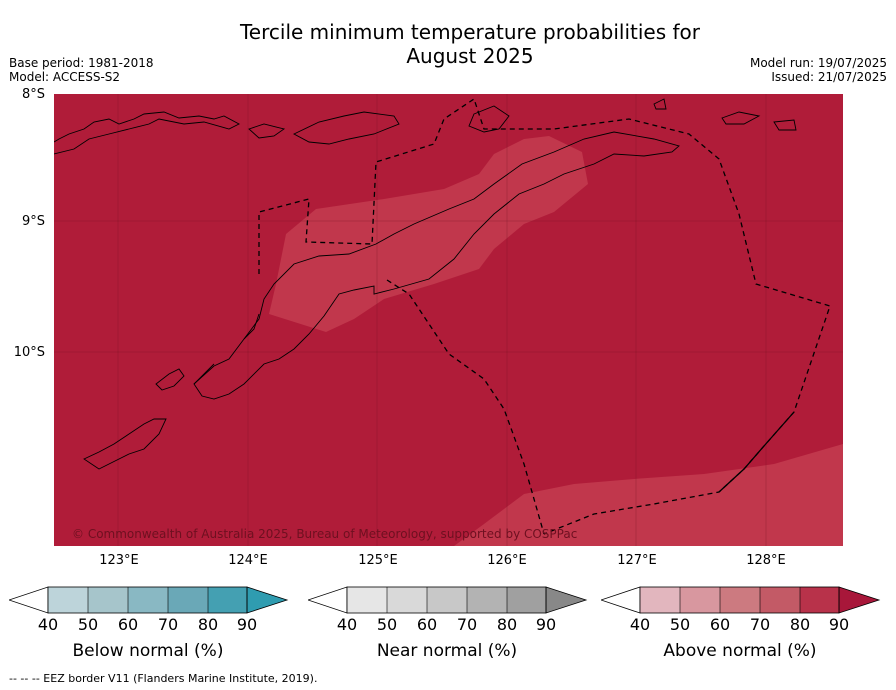 This screenshot has height=690, width=896. I want to click on cb-near-tick-90: 90, so click(546, 624).